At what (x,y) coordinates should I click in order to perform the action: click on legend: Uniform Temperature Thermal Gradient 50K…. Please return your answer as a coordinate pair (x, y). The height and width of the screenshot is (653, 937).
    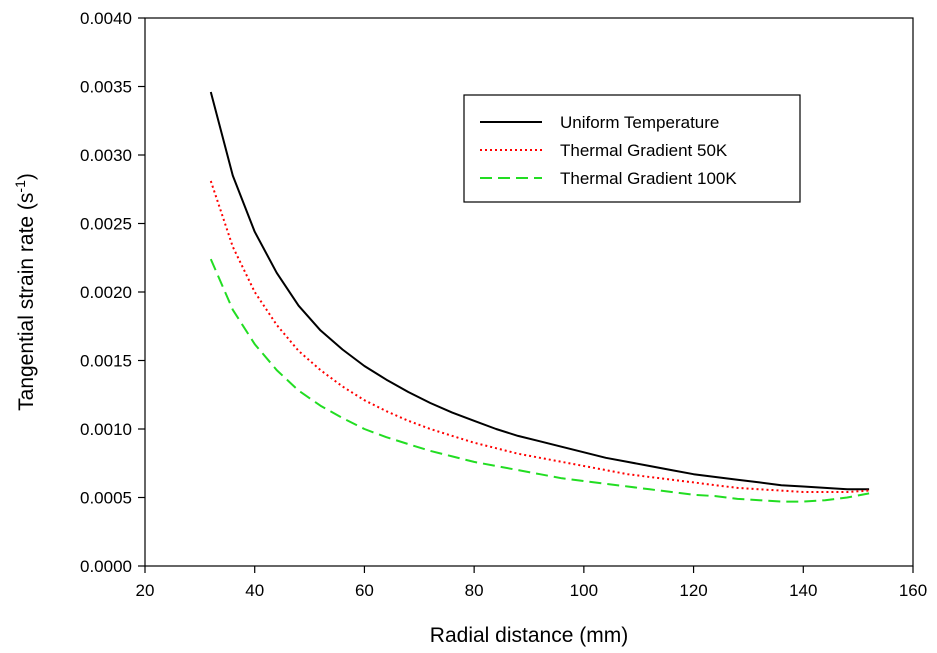
    Looking at the image, I should click on (632, 148).